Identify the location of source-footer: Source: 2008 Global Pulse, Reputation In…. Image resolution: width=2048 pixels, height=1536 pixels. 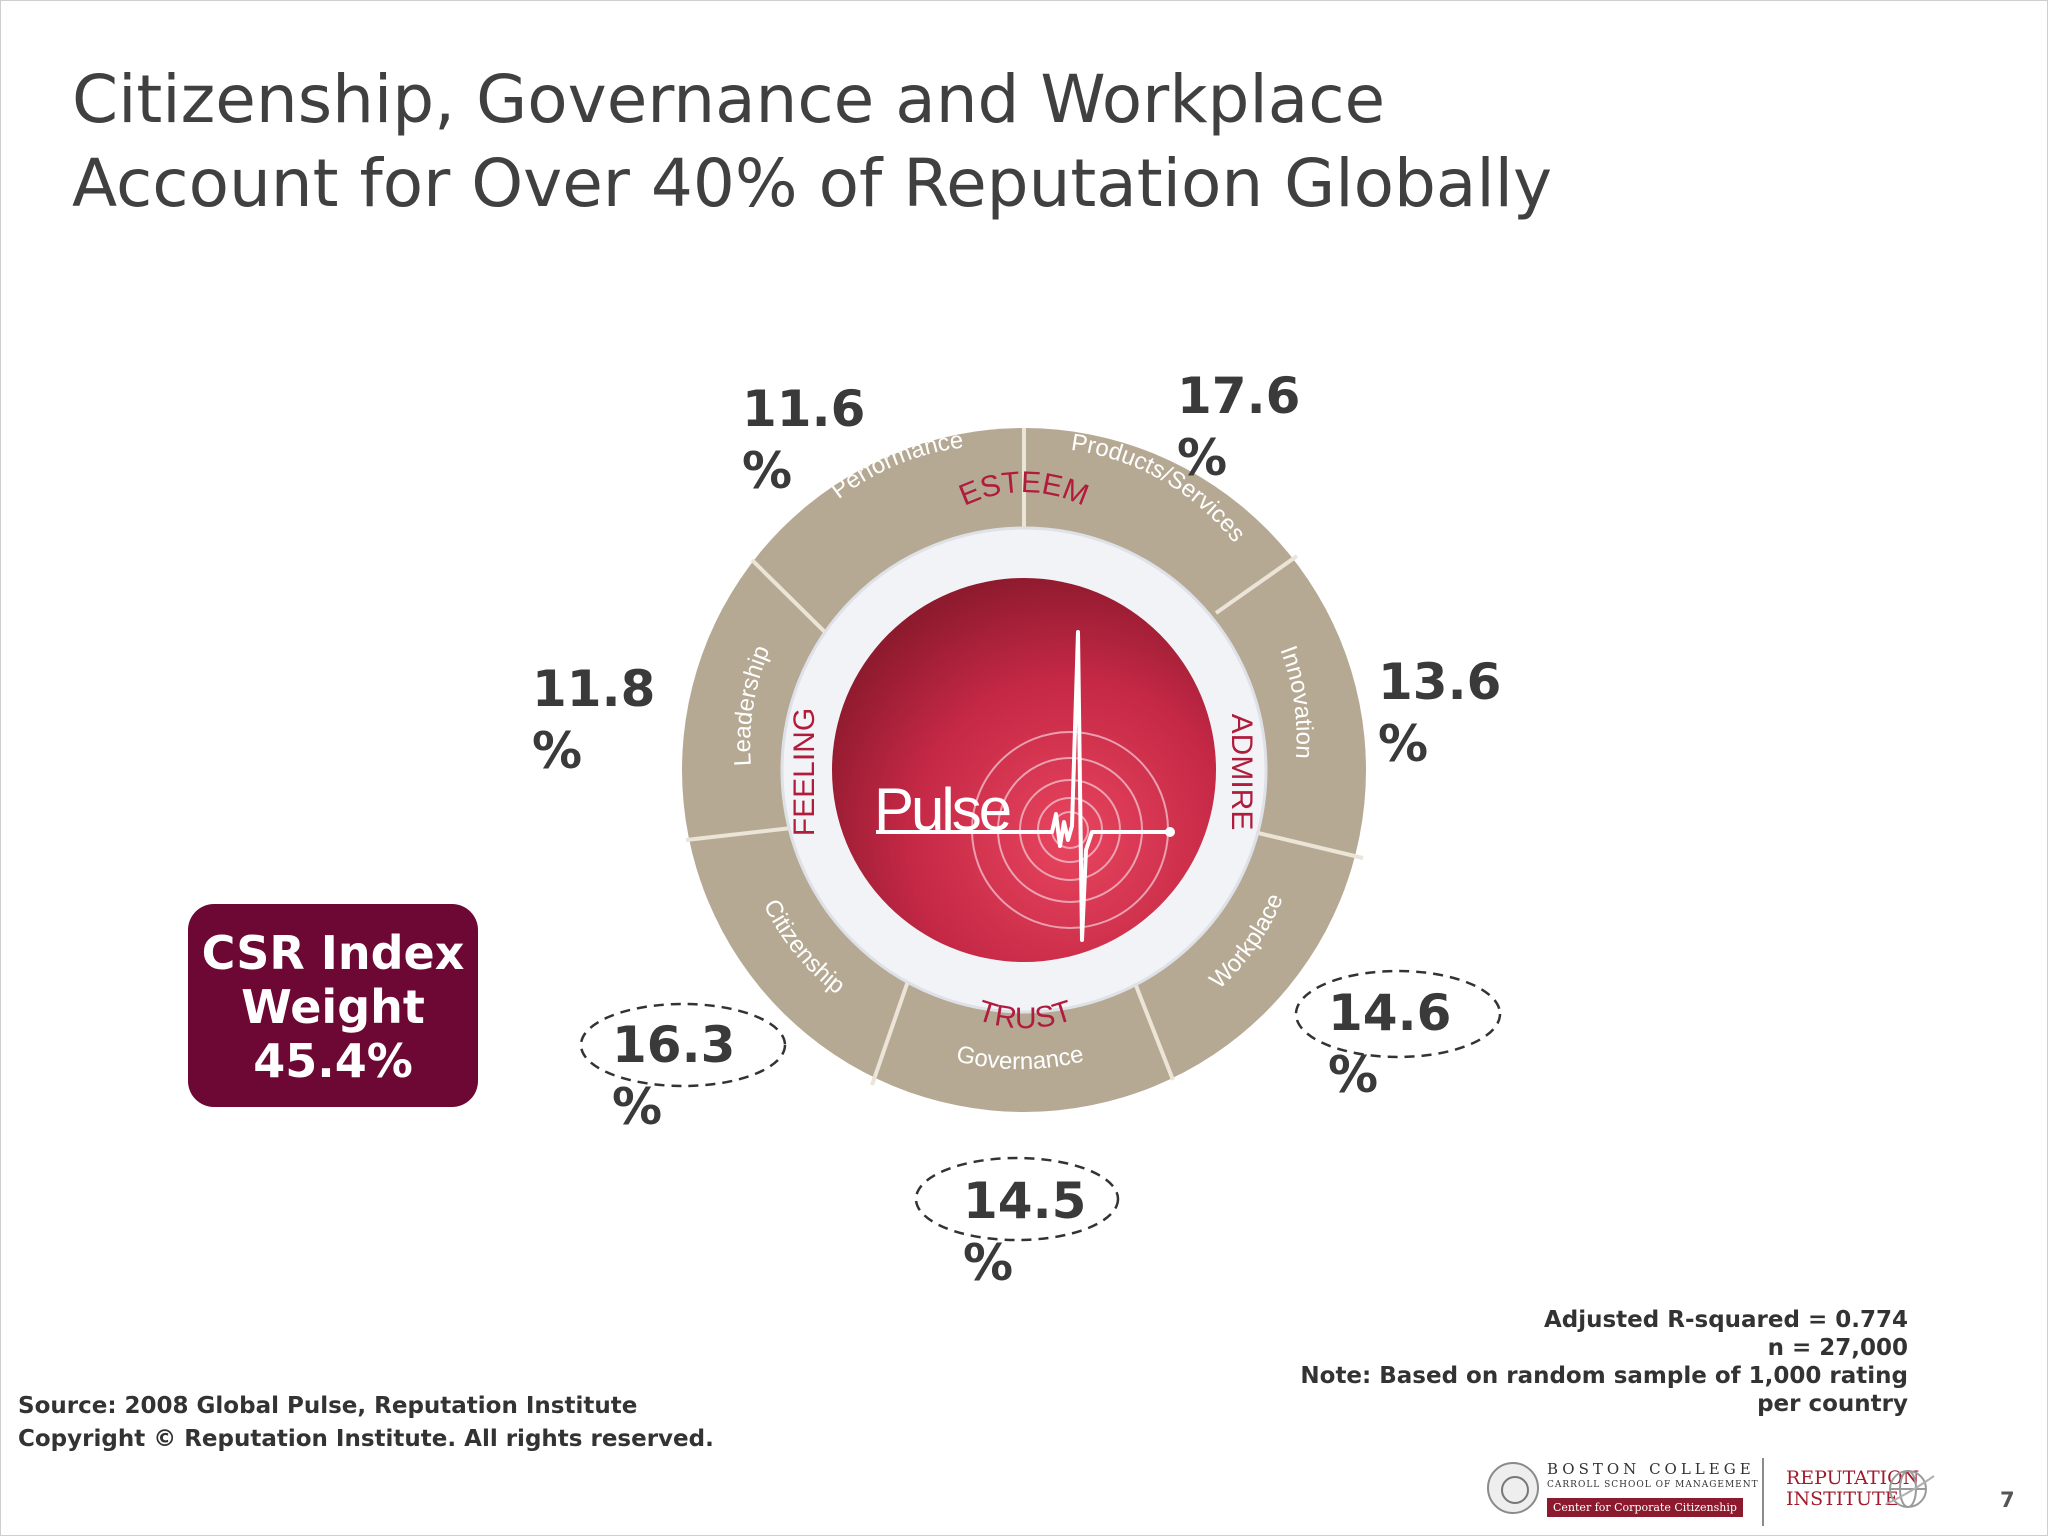
(468, 1423).